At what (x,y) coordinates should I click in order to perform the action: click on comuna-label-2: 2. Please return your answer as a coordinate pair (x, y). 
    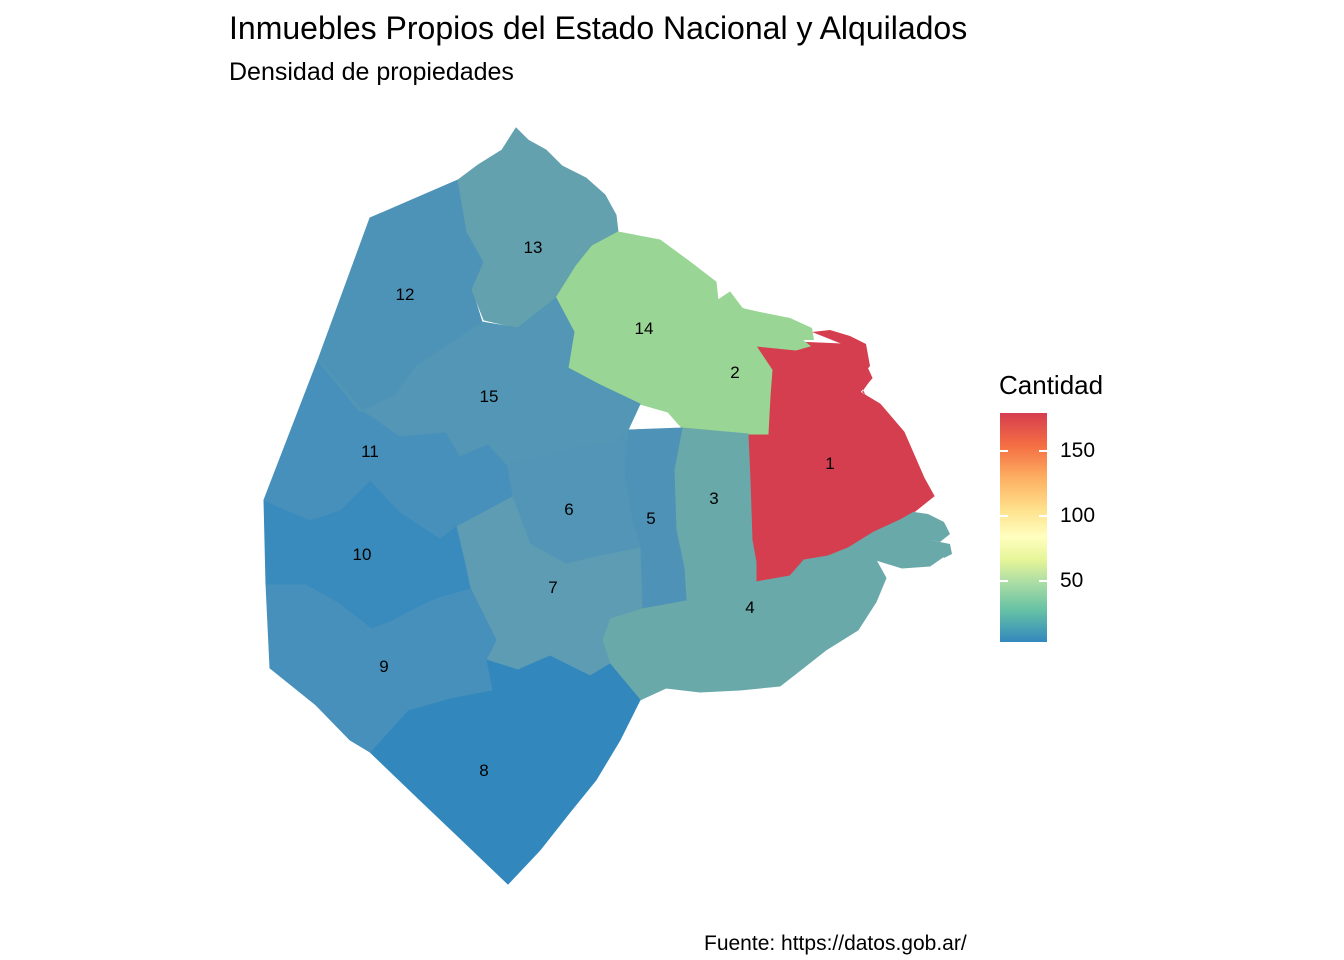
    Looking at the image, I should click on (734, 372).